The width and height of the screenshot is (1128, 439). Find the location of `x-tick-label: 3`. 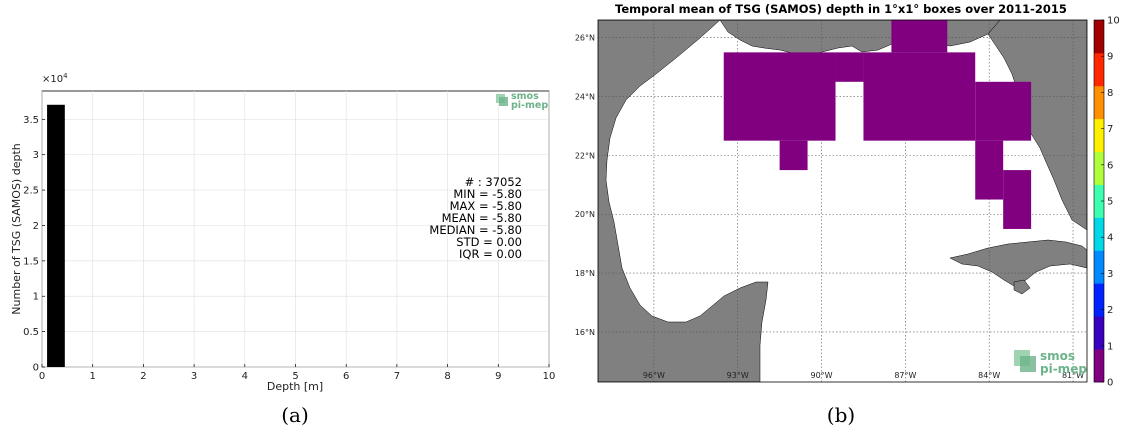

x-tick-label: 3 is located at coordinates (194, 376).